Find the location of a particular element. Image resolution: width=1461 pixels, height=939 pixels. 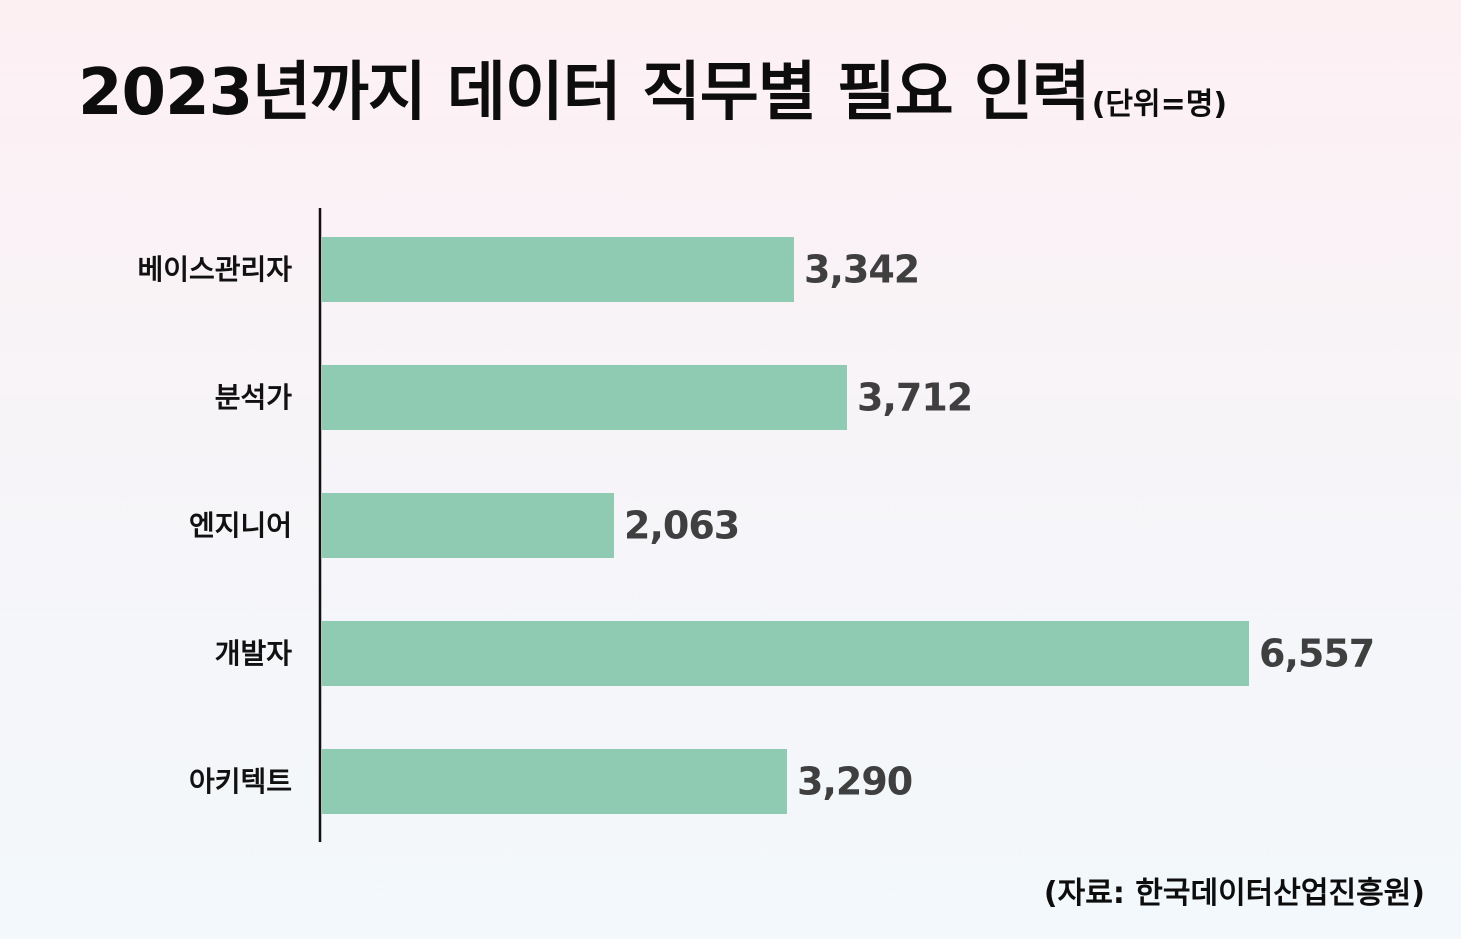

category-label-4: 아키텍트 is located at coordinates (240, 781).